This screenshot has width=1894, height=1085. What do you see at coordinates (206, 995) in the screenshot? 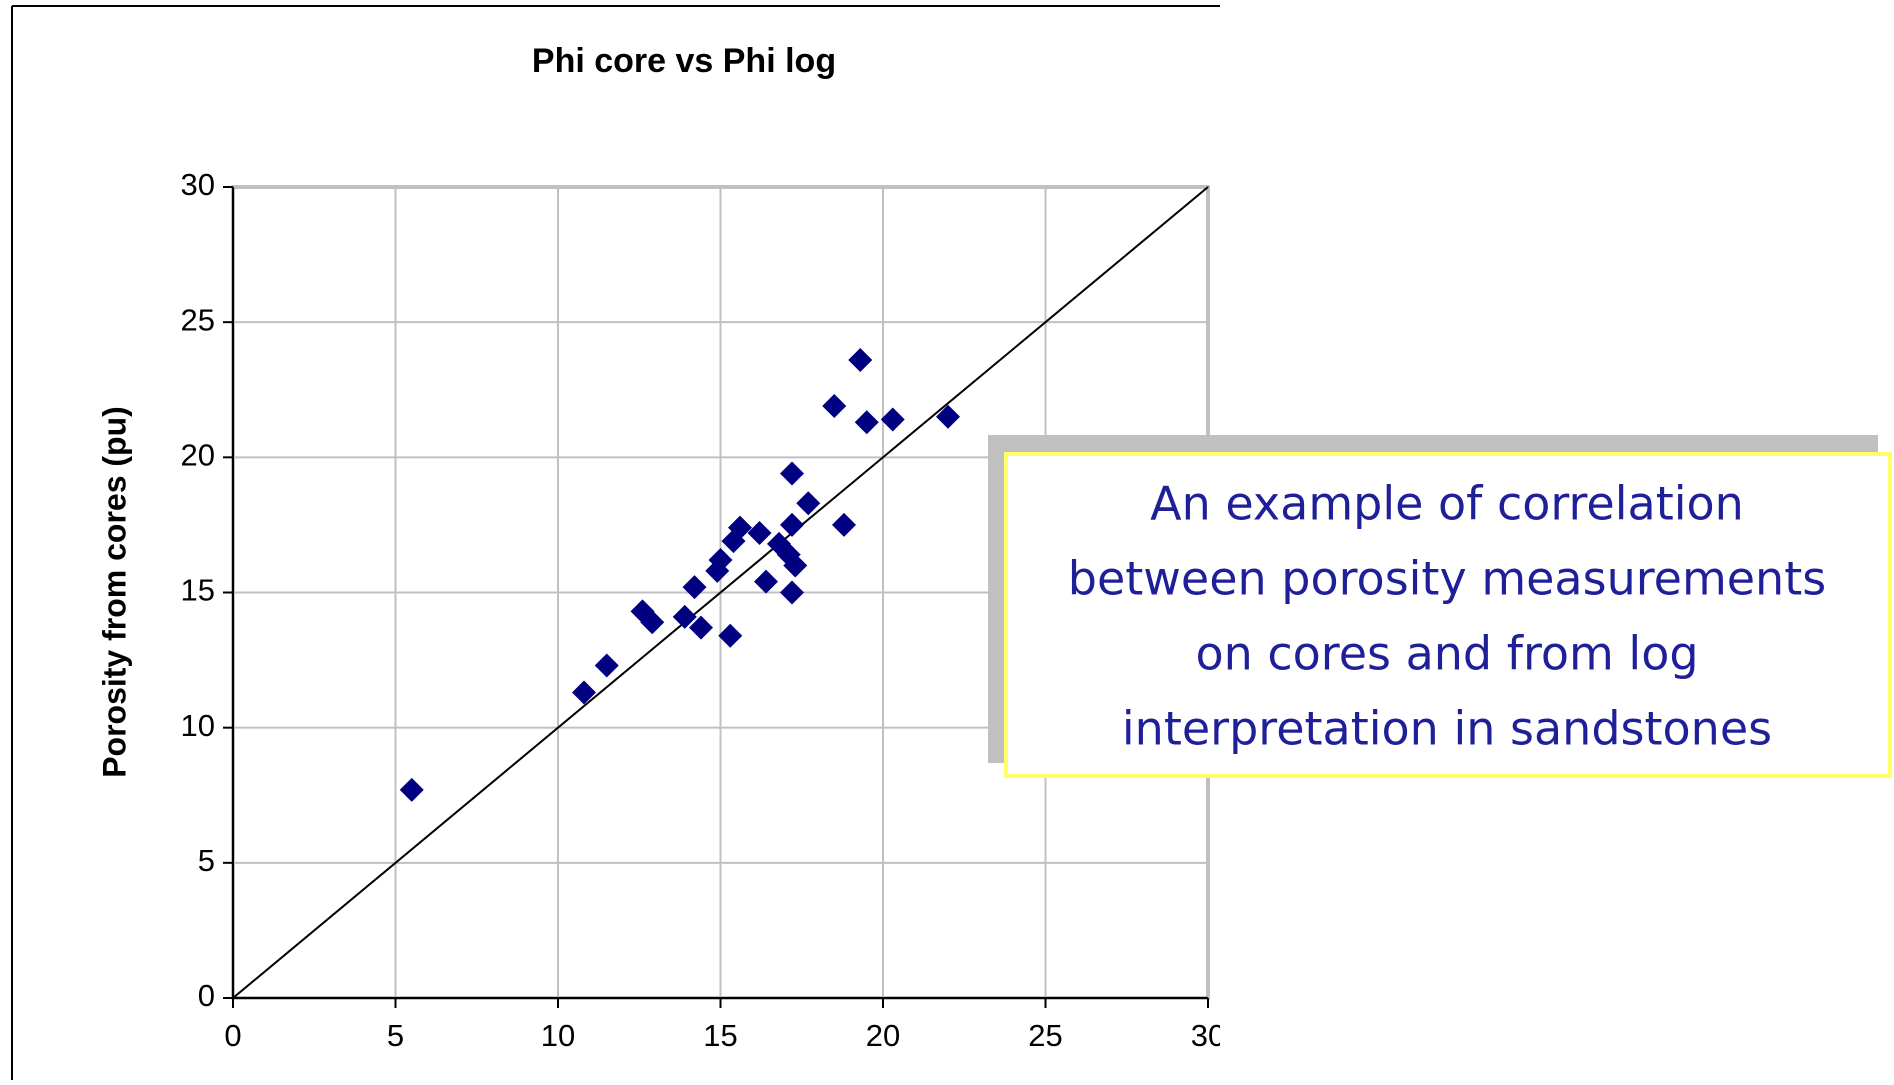
I see `y-tick-label: 0` at bounding box center [206, 995].